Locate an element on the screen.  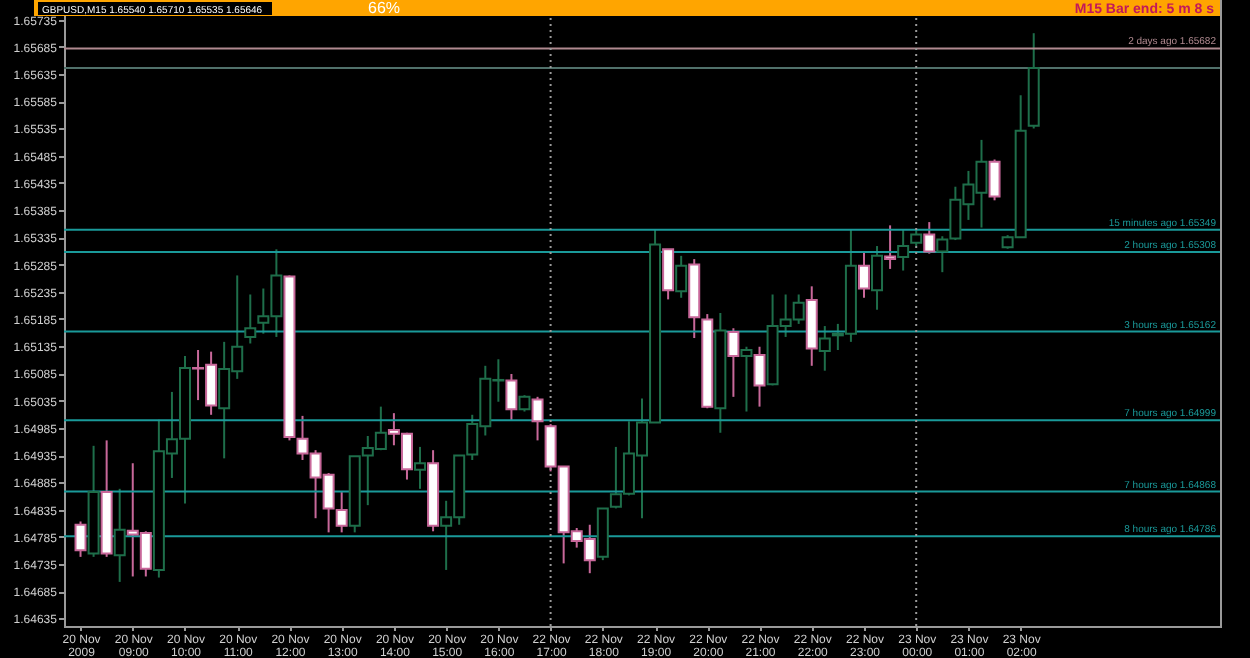
annotation: 66% is located at coordinates (384, 8).